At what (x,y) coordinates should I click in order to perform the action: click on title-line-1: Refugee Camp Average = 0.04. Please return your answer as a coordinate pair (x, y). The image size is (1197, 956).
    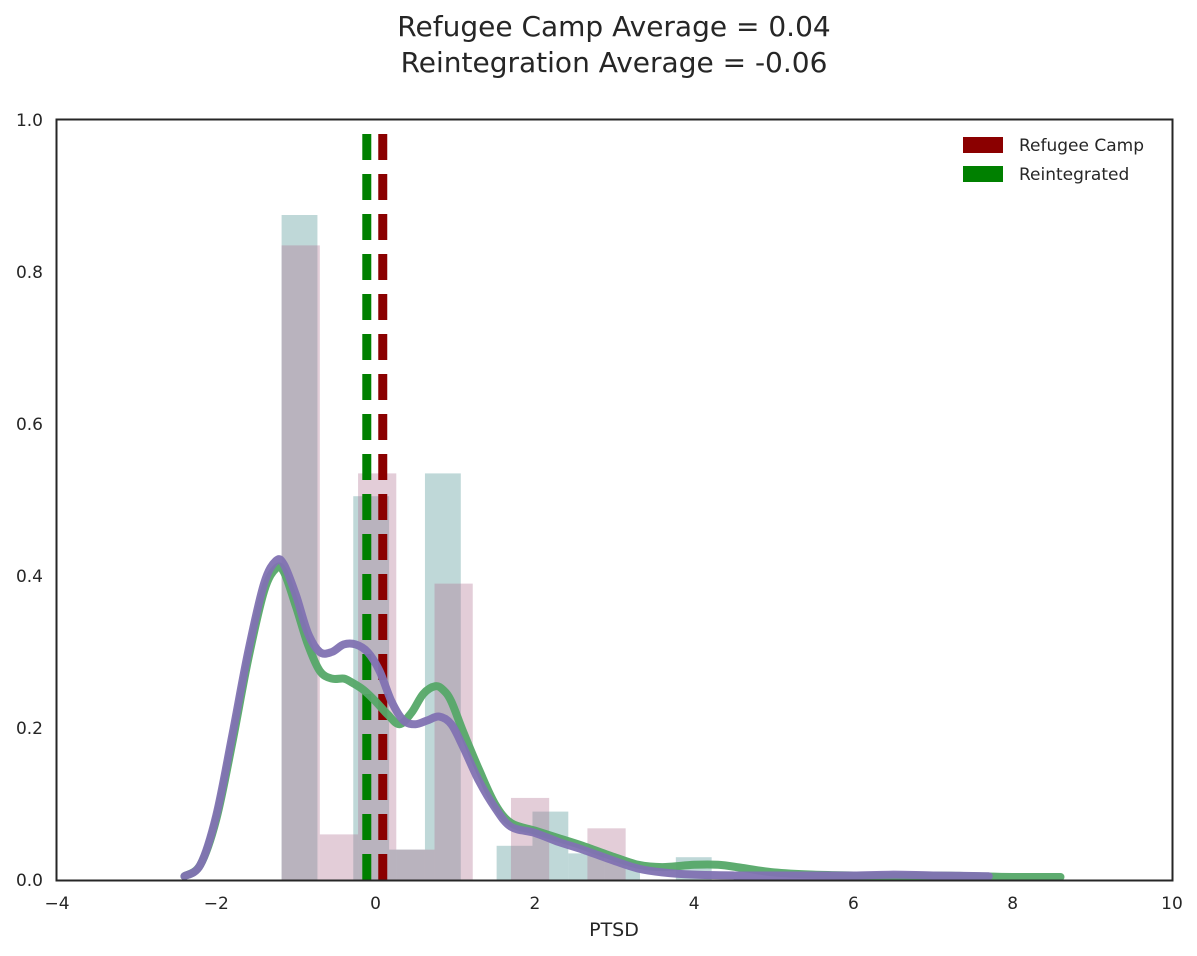
    Looking at the image, I should click on (613, 26).